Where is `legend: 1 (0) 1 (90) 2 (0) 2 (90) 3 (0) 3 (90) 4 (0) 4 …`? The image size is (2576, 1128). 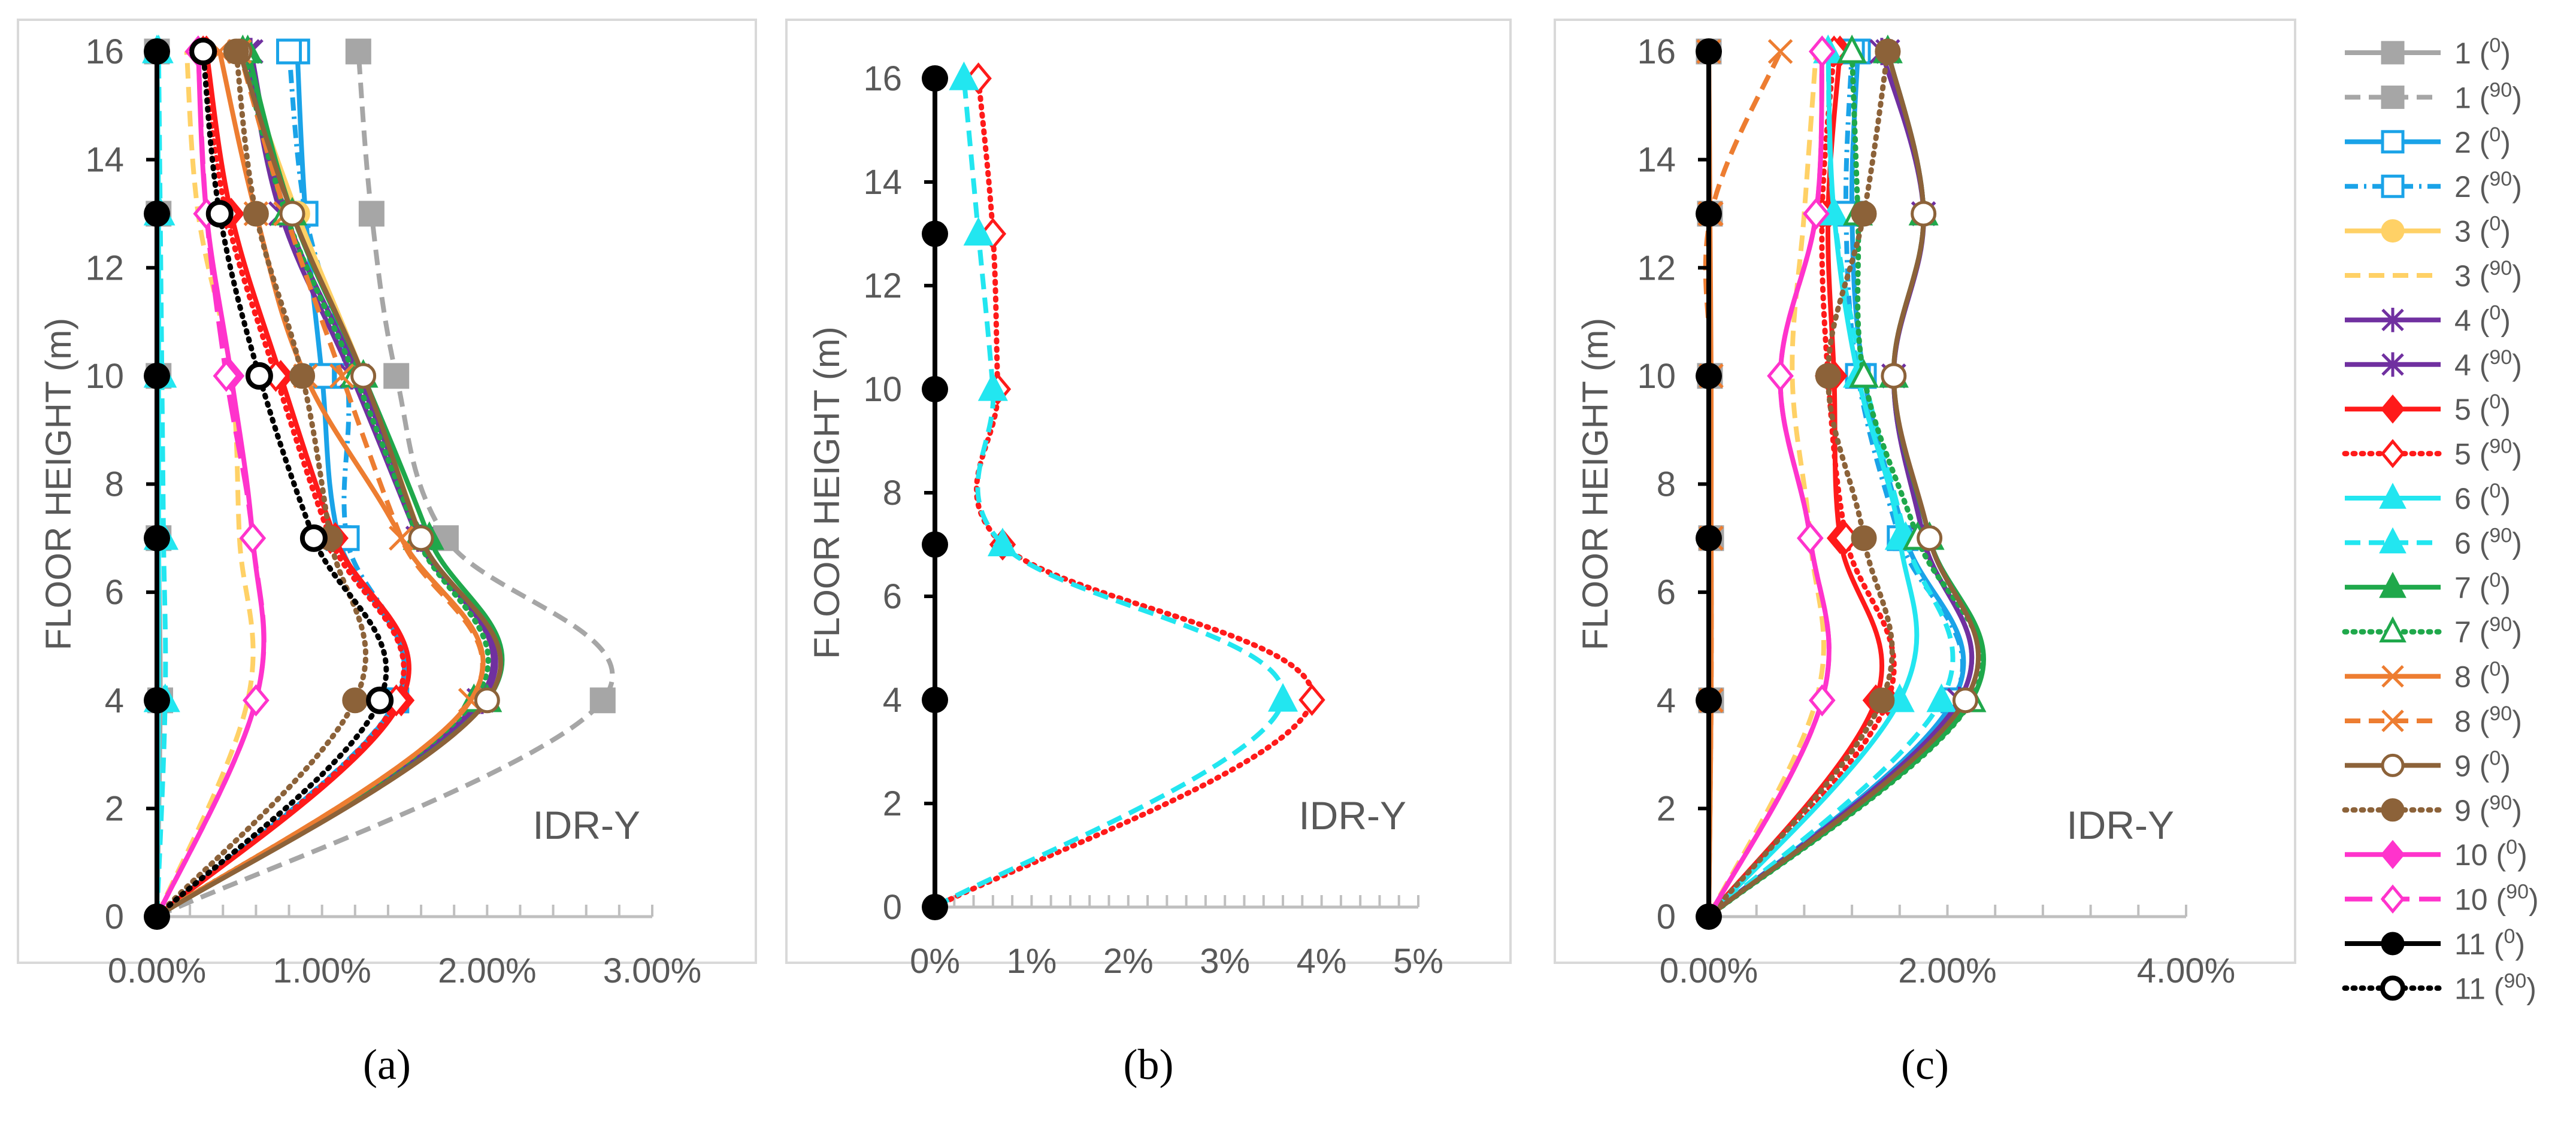 legend: 1 (0) 1 (90) 2 (0) 2 (90) 3 (0) 3 (90) 4 (0) 4 … is located at coordinates (2440, 519).